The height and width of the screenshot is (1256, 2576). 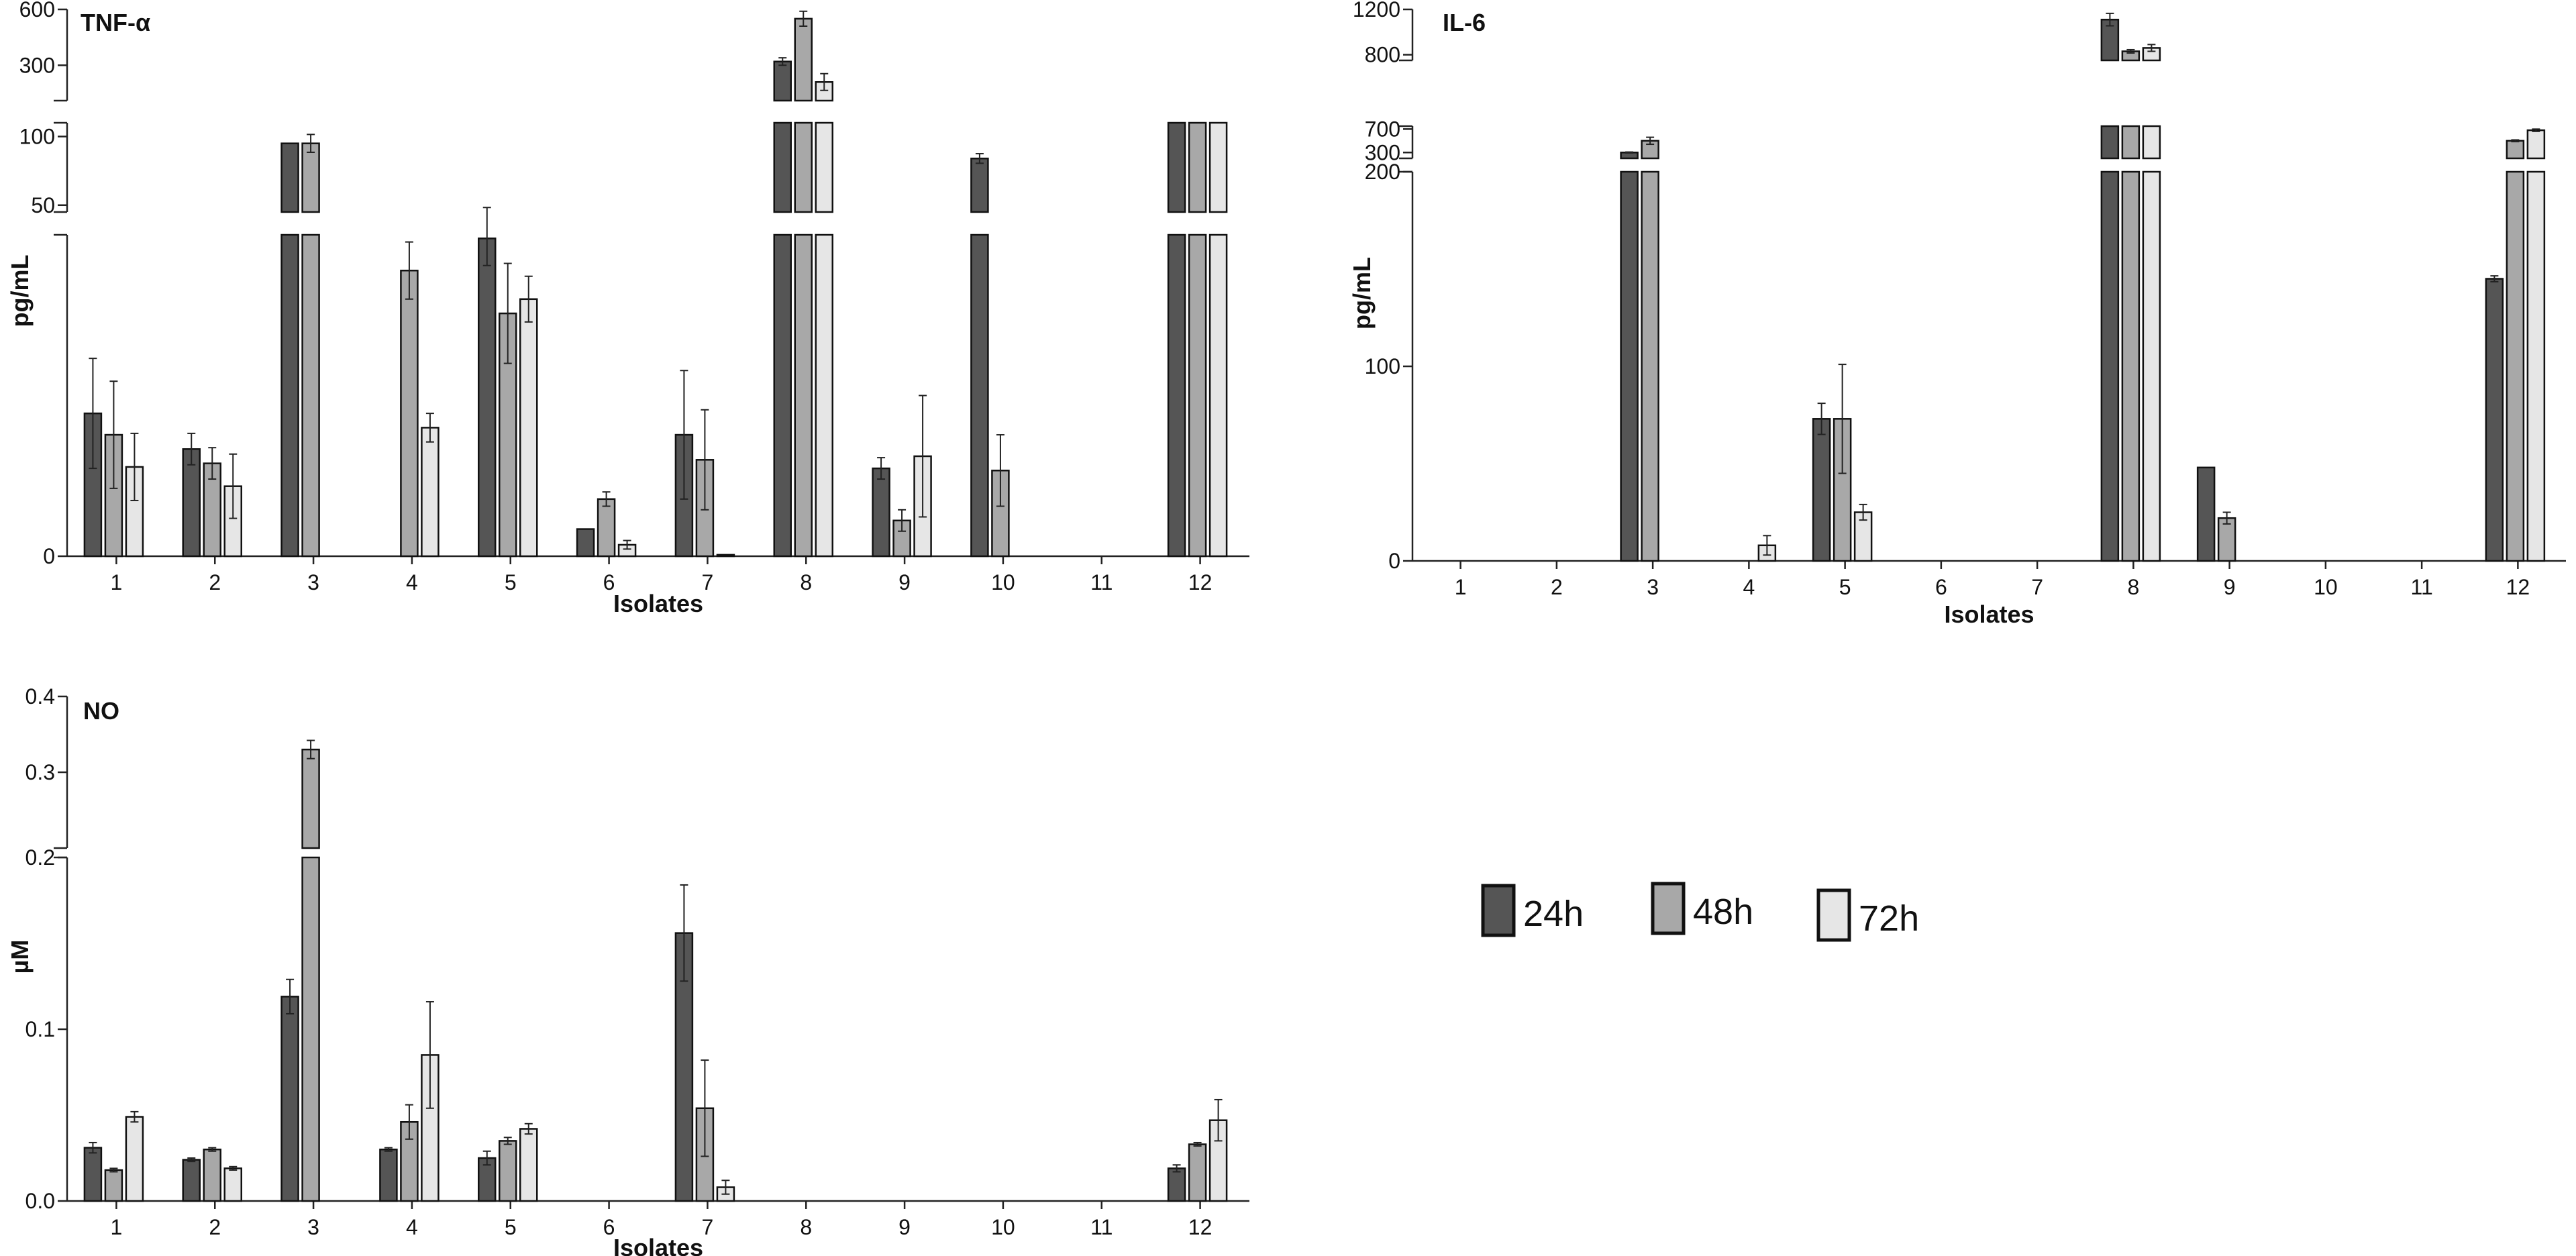 What do you see at coordinates (1700, 912) in the screenshot?
I see `legend: 24h 48h 72h` at bounding box center [1700, 912].